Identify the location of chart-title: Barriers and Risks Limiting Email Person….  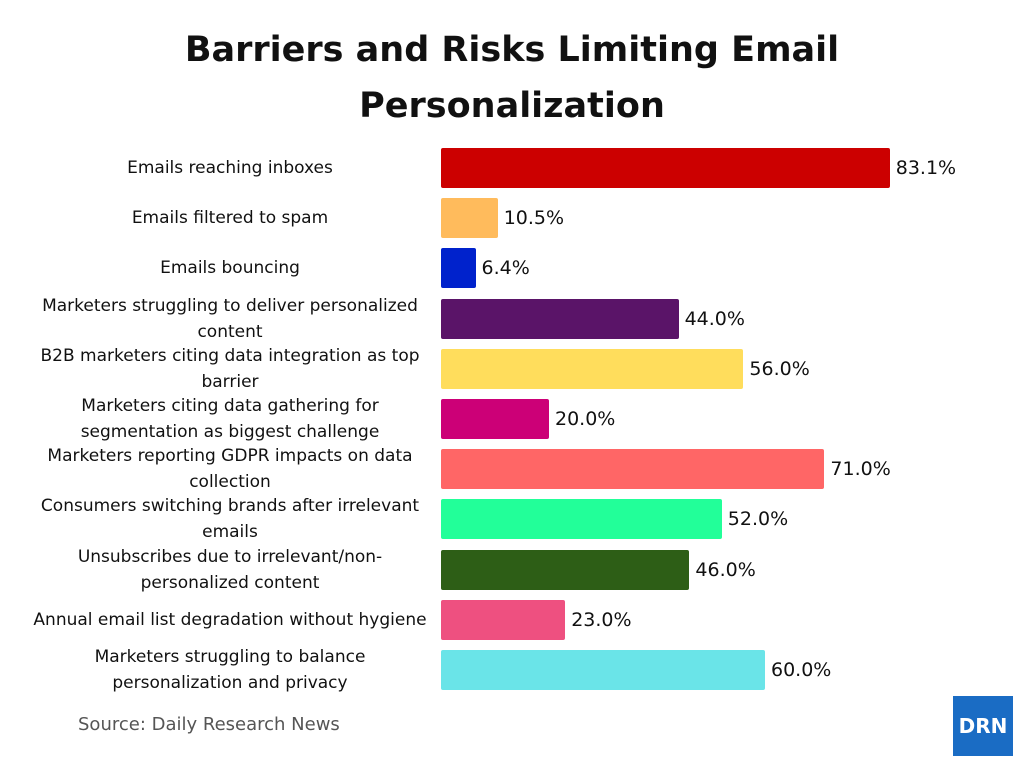
(512, 78).